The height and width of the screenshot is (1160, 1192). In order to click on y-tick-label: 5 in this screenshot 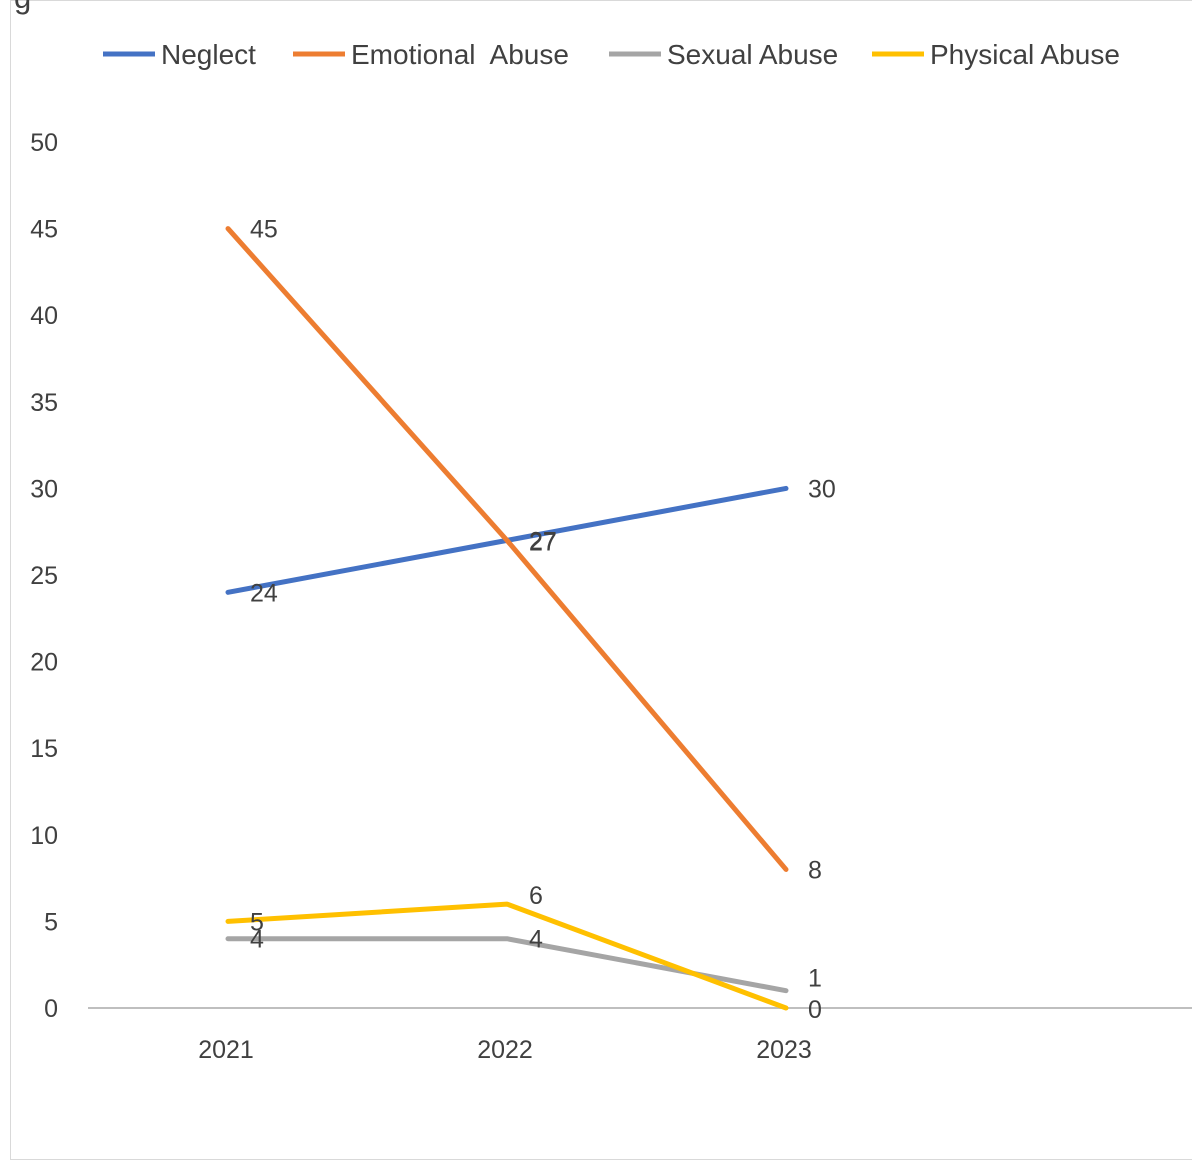, I will do `click(51, 922)`.